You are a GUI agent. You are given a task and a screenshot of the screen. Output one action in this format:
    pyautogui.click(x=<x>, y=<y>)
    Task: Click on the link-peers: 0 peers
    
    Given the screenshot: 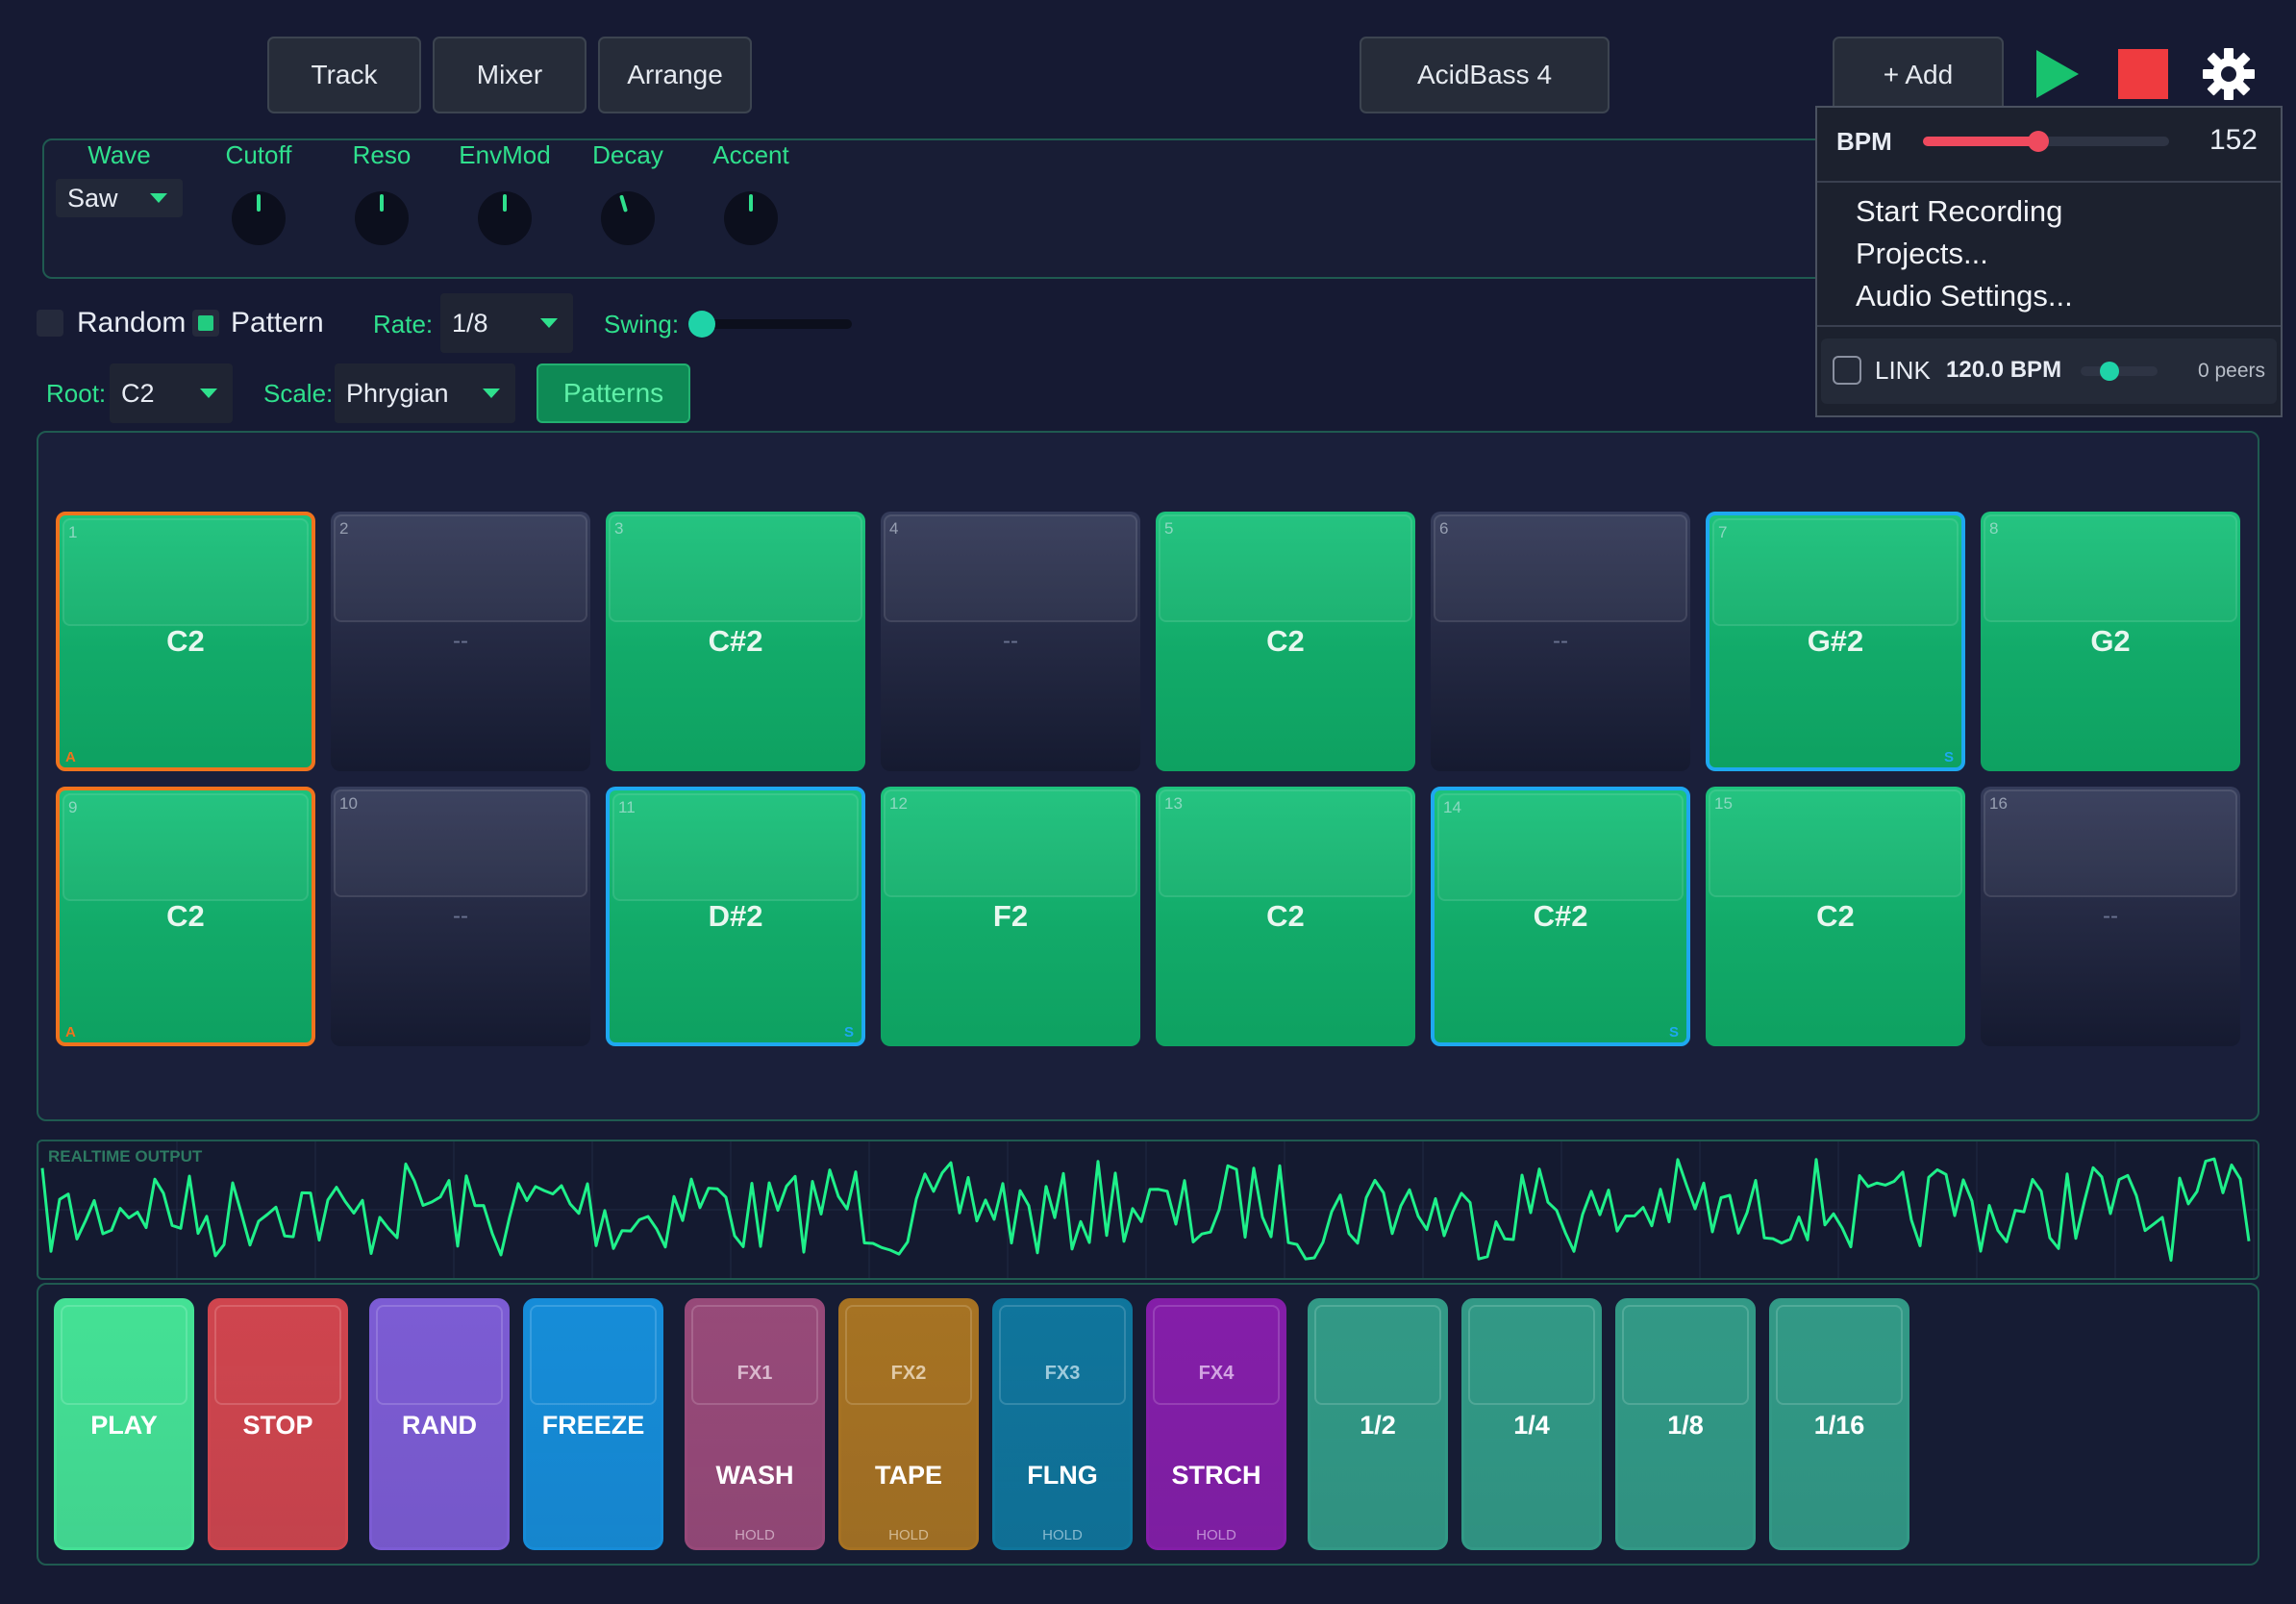 What is the action you would take?
    pyautogui.click(x=2231, y=371)
    